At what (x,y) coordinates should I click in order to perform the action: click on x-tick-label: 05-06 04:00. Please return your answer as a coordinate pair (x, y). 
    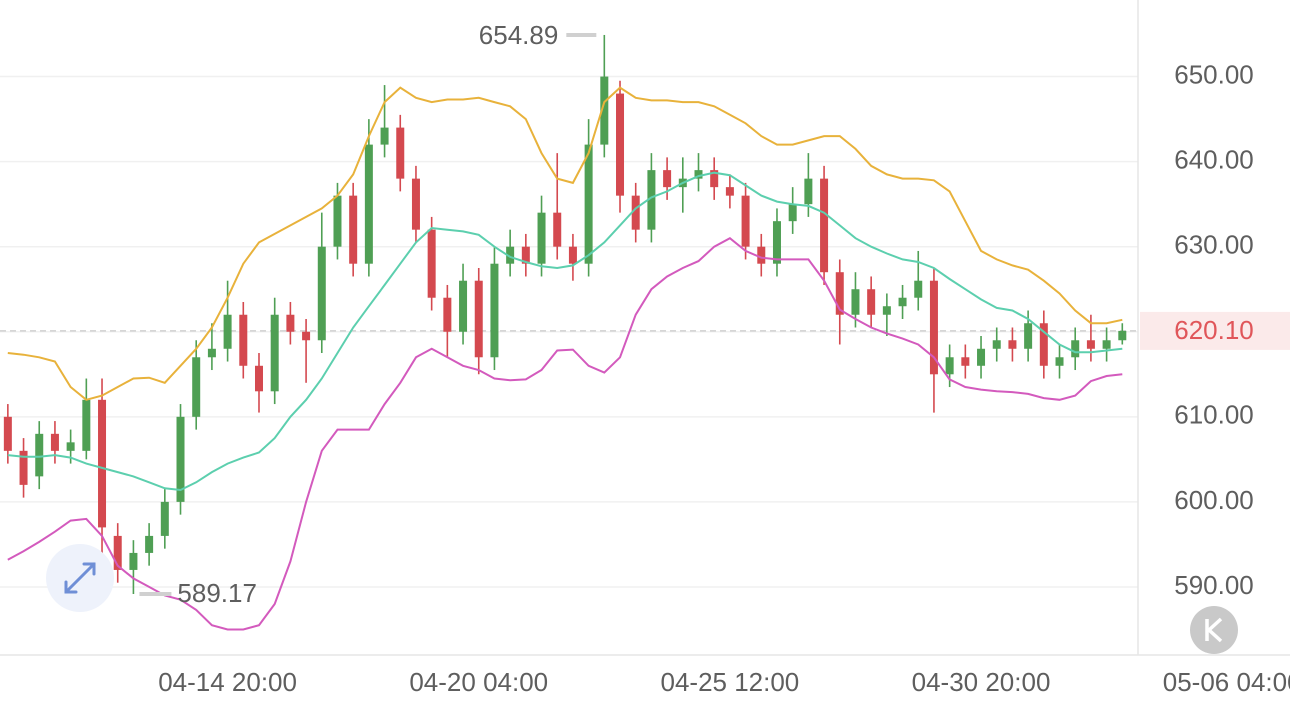
    Looking at the image, I should click on (1226, 682).